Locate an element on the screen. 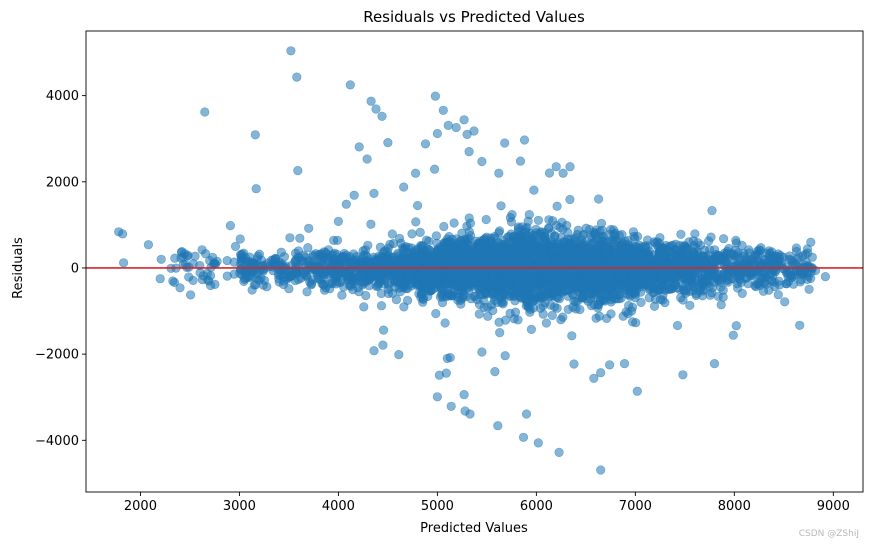  x-tick-label: 6000 is located at coordinates (536, 506).